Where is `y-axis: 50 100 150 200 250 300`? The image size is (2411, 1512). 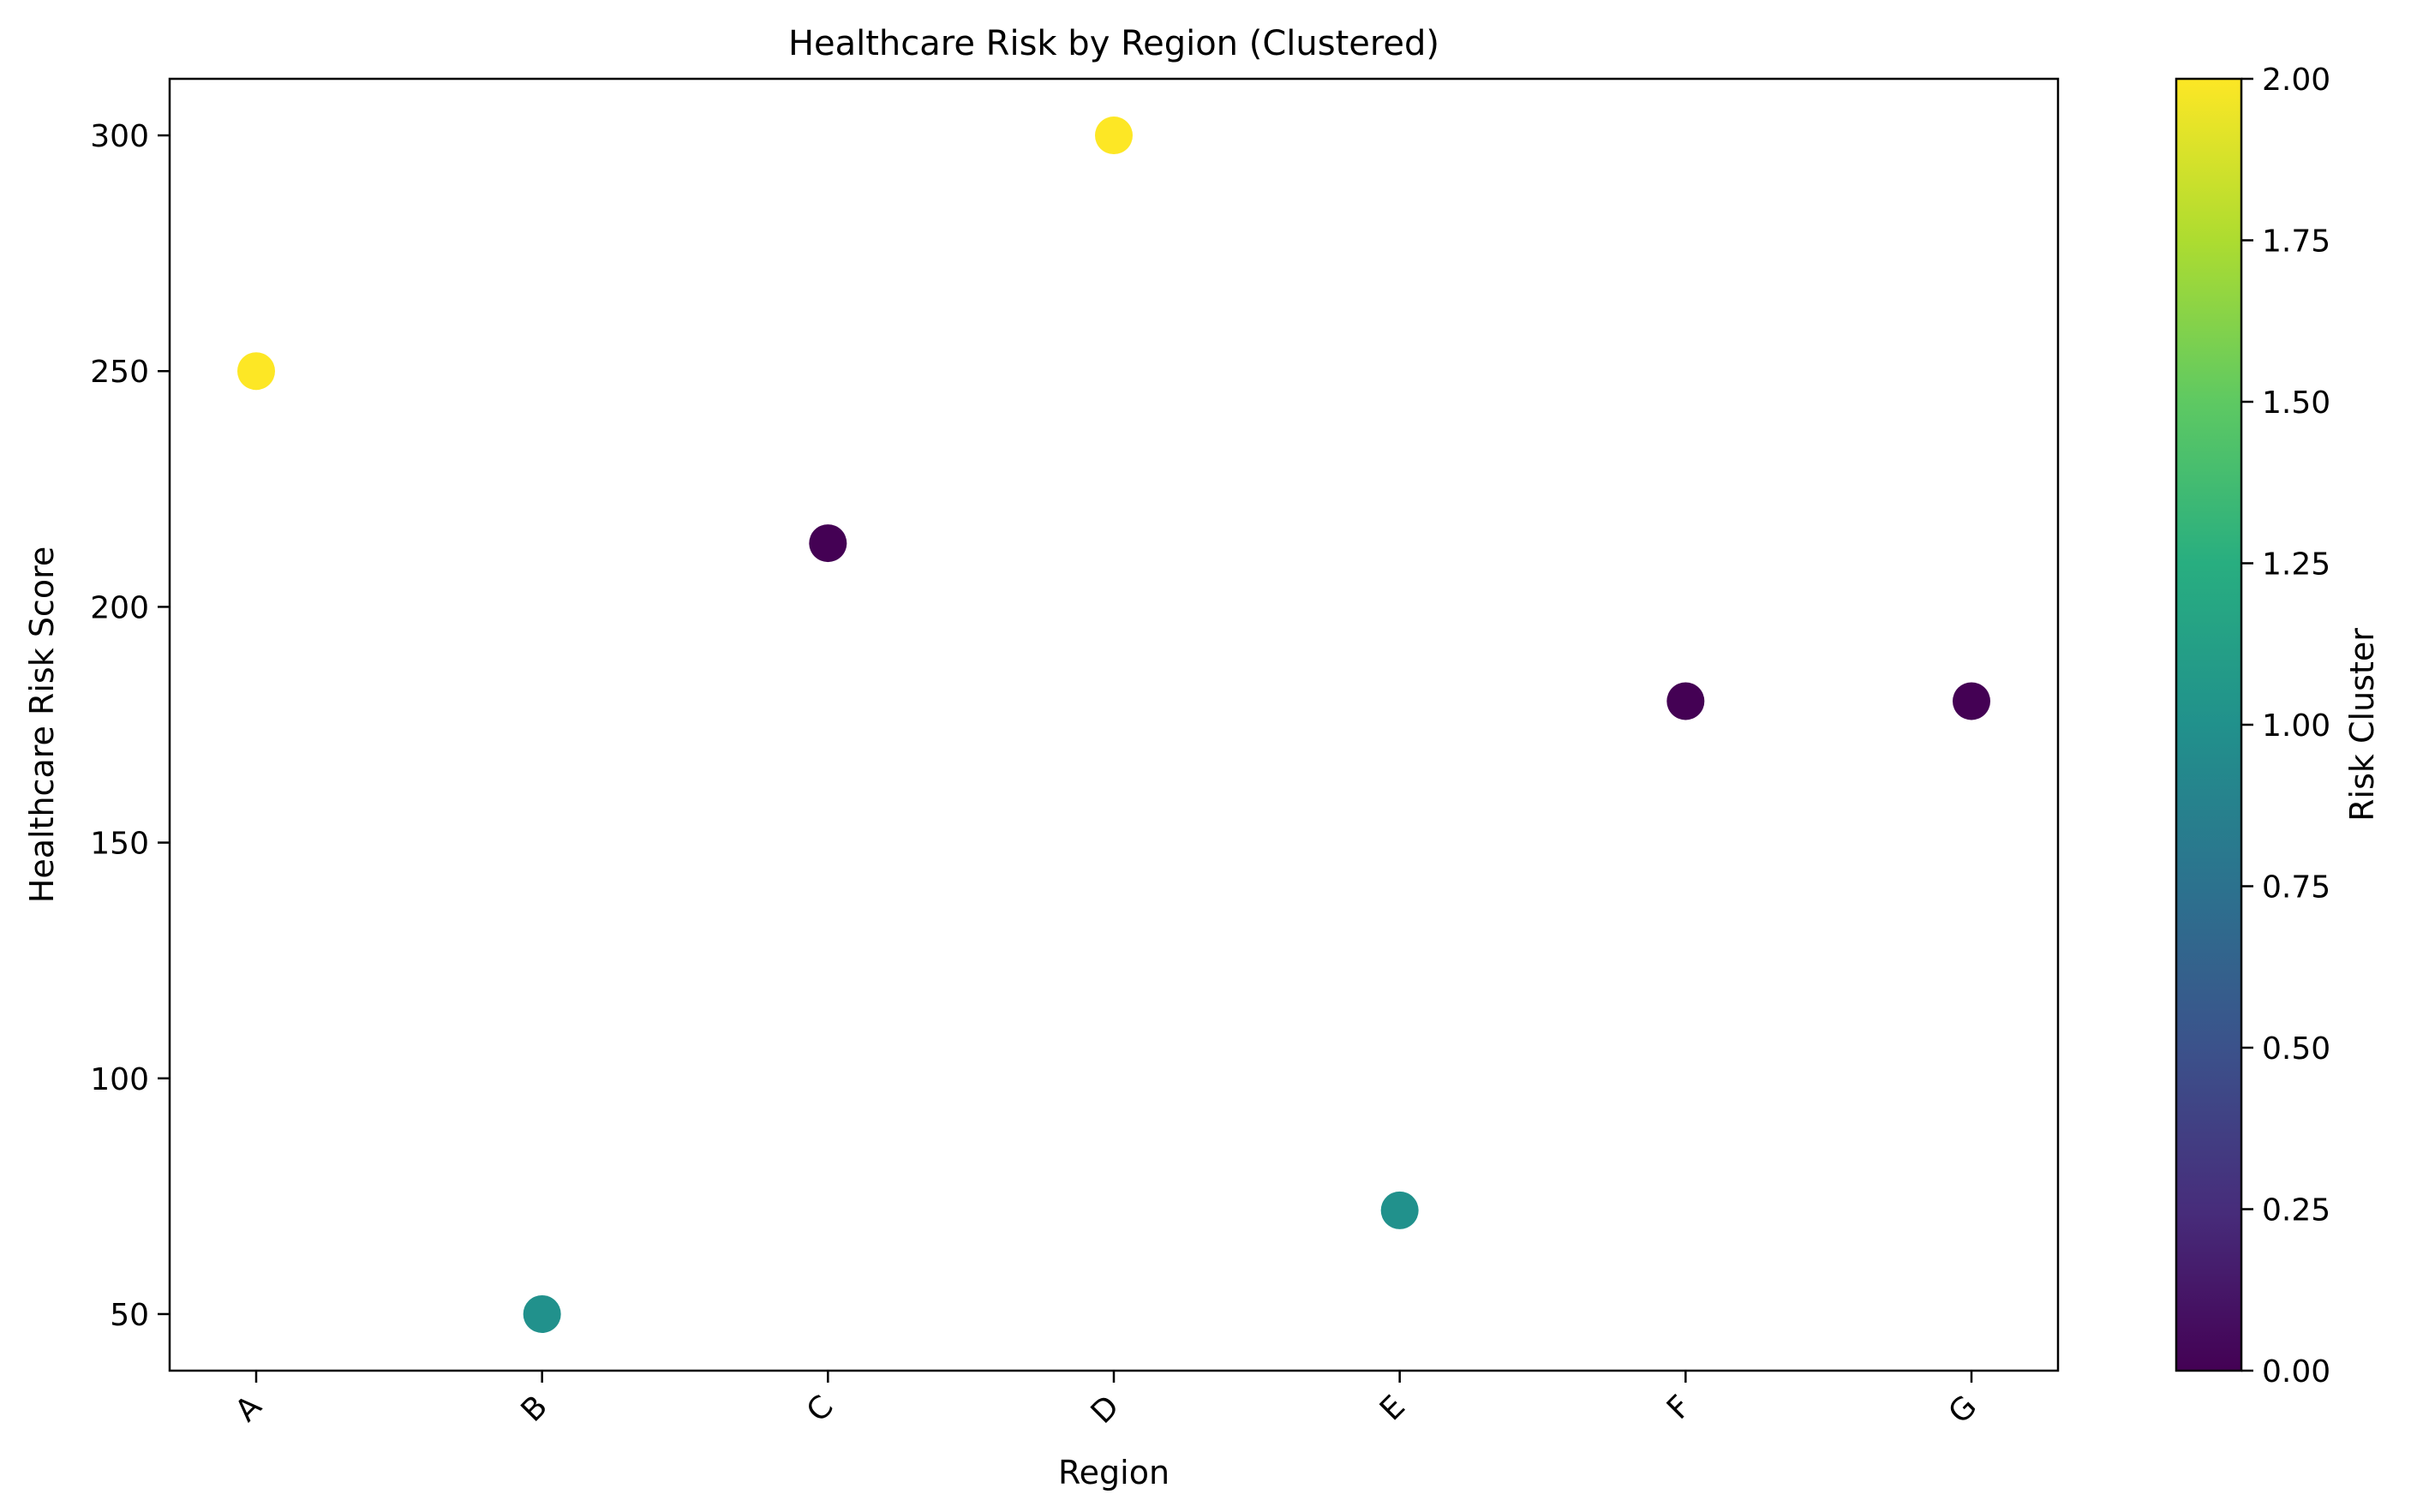 y-axis: 50 100 150 200 250 300 is located at coordinates (130, 726).